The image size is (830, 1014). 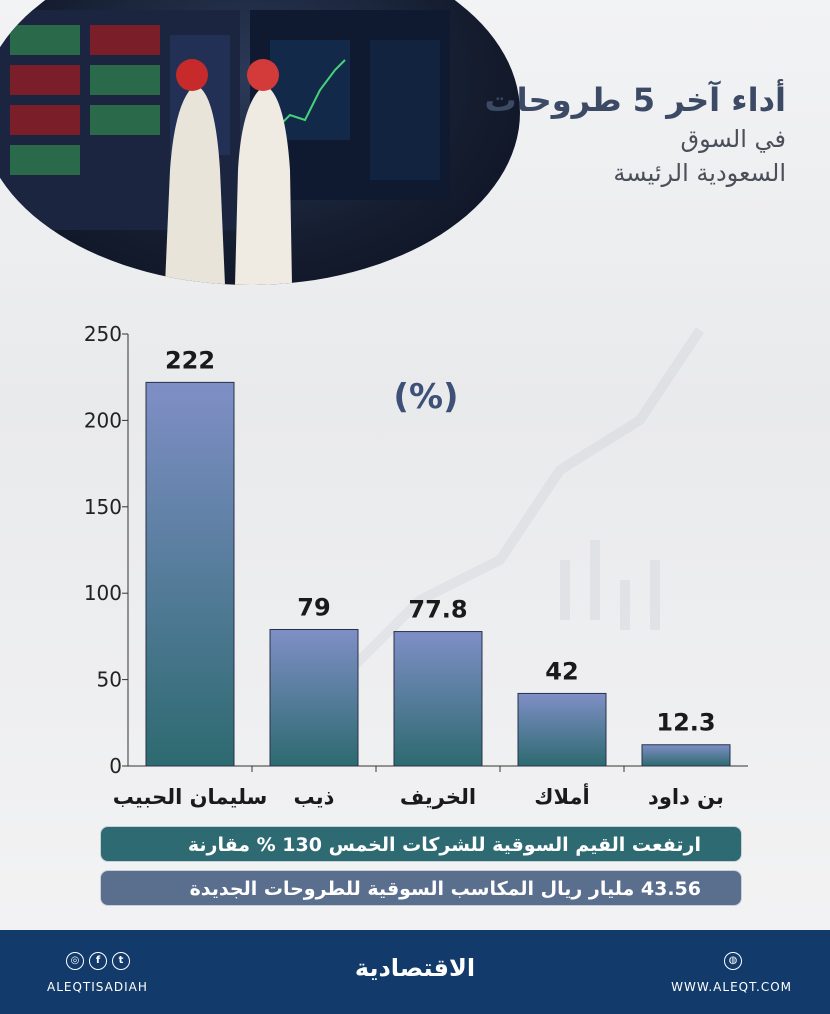 I want to click on globe-icon: ◍, so click(x=733, y=961).